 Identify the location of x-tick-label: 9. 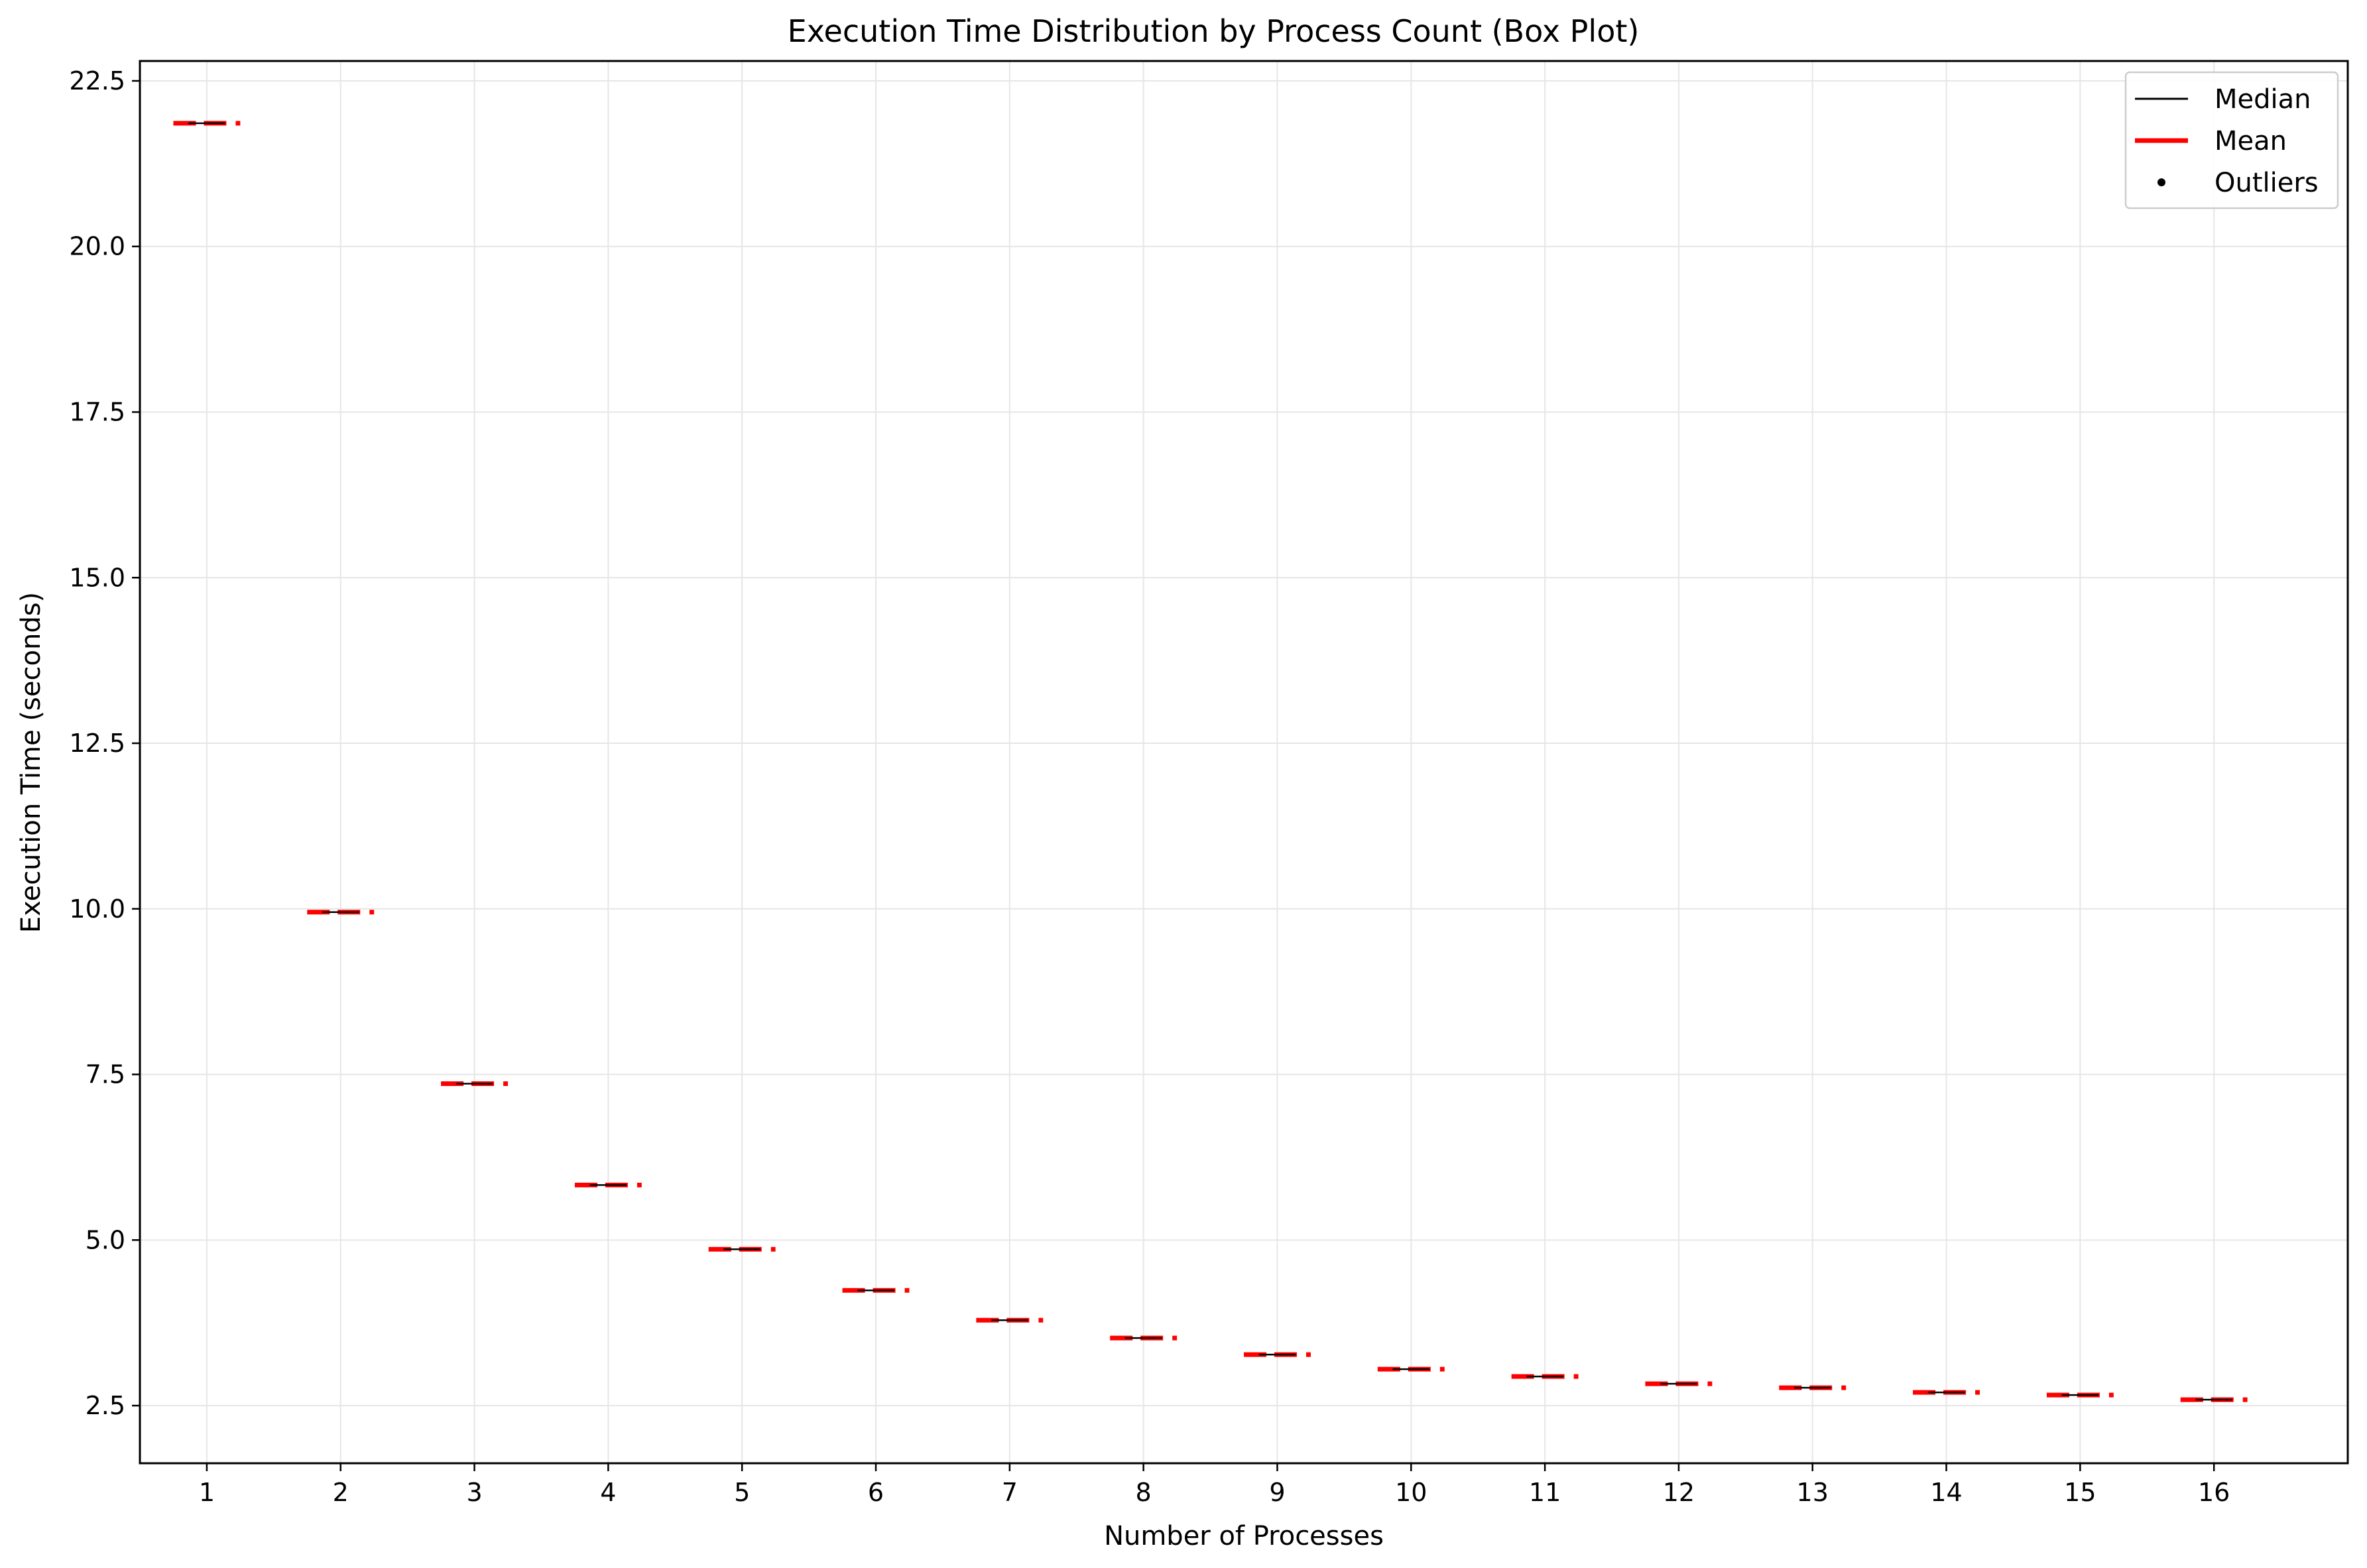
(1277, 1492).